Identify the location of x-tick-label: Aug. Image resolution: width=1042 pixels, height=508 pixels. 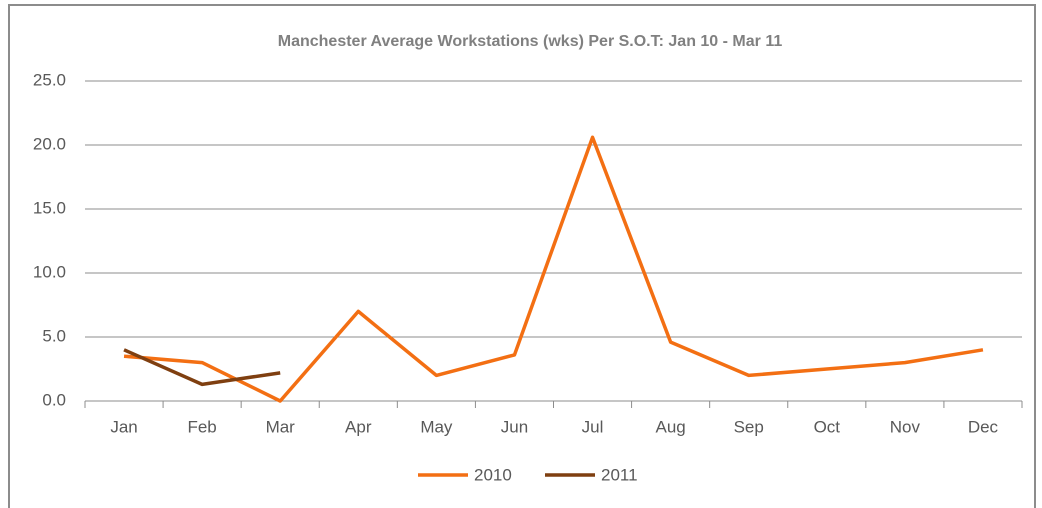
(671, 426).